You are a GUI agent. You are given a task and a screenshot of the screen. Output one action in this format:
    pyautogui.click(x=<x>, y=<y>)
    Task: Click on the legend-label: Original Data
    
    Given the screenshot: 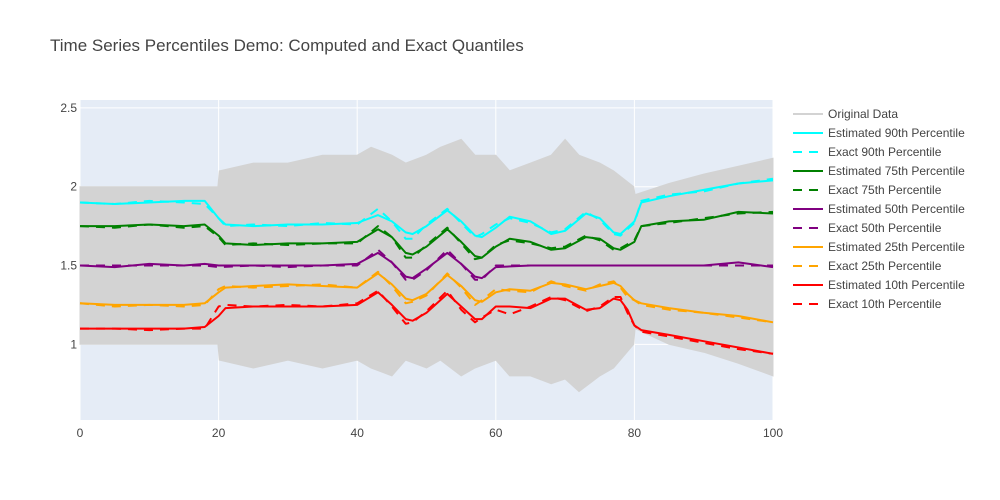 What is the action you would take?
    pyautogui.click(x=863, y=114)
    